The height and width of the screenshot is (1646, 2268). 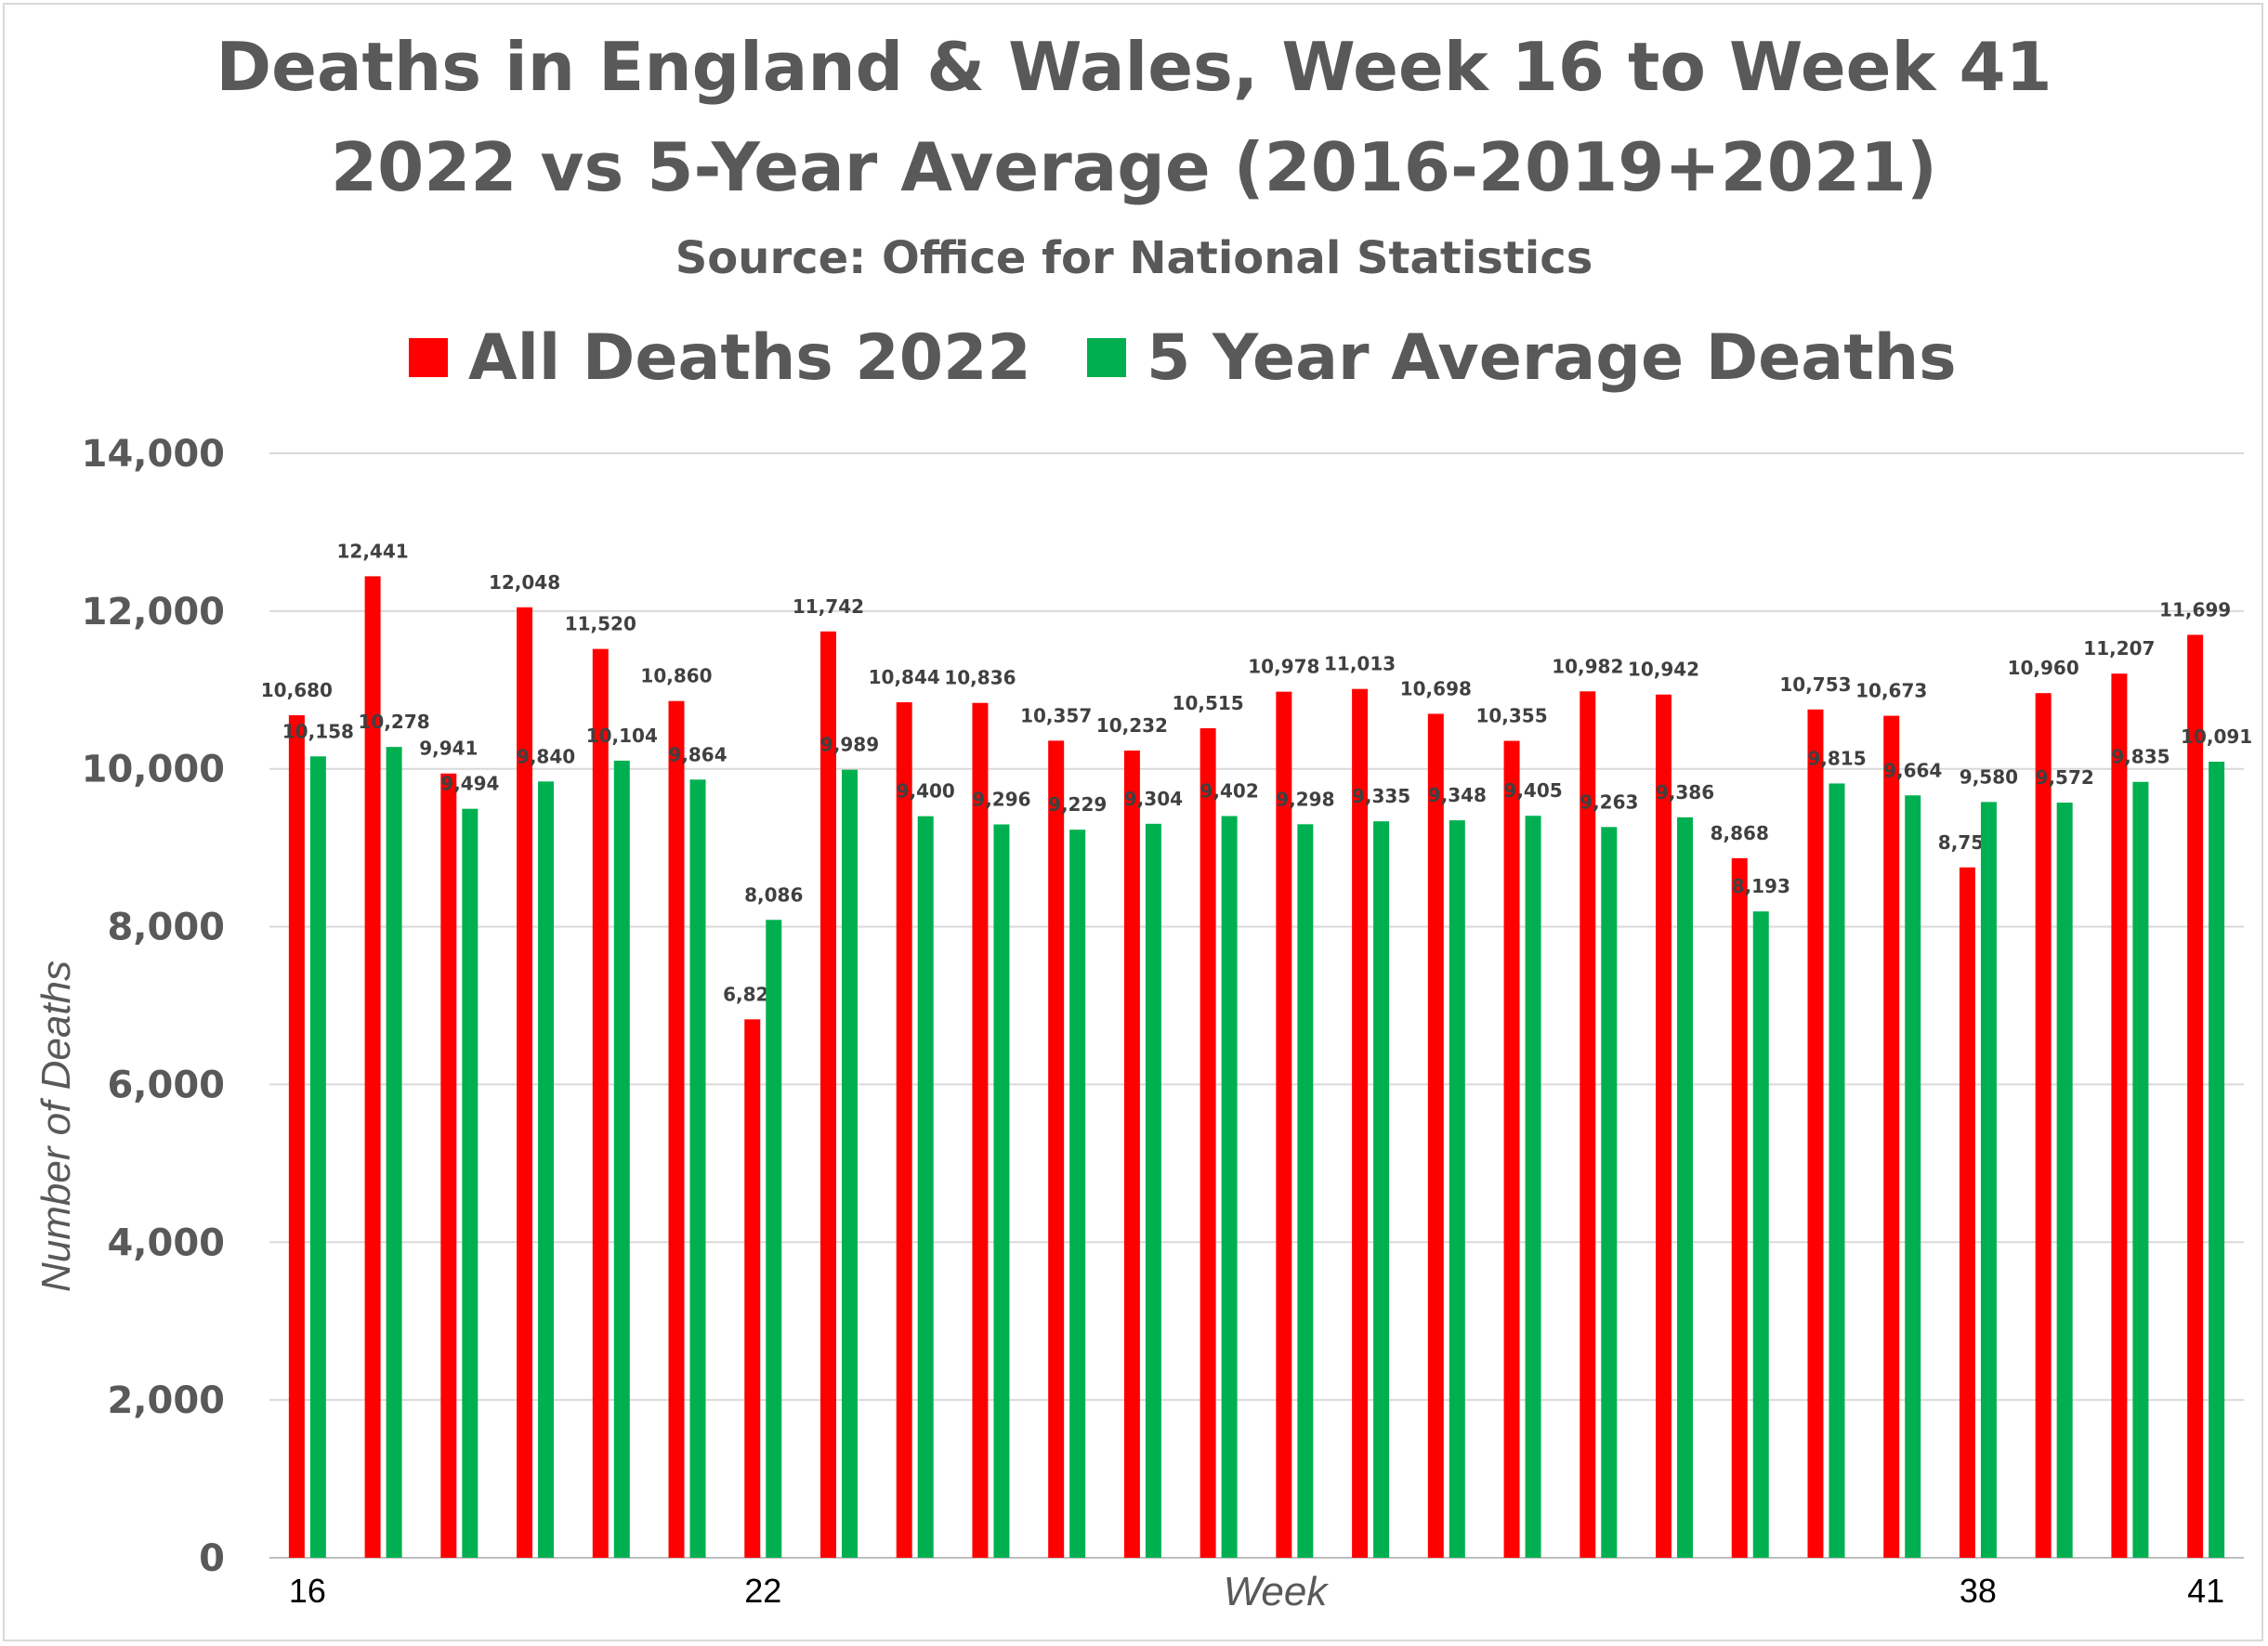 What do you see at coordinates (394, 722) in the screenshot?
I see `data-label-5-year-average: 10,278` at bounding box center [394, 722].